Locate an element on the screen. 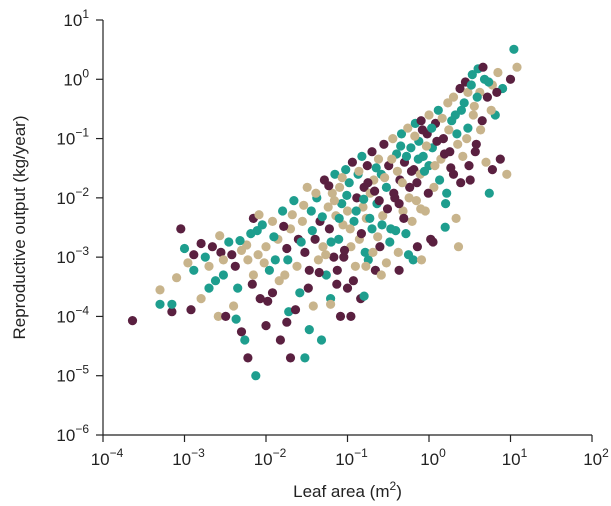 The image size is (611, 506). y-tick-label: 10⁻⁴ is located at coordinates (72, 314).